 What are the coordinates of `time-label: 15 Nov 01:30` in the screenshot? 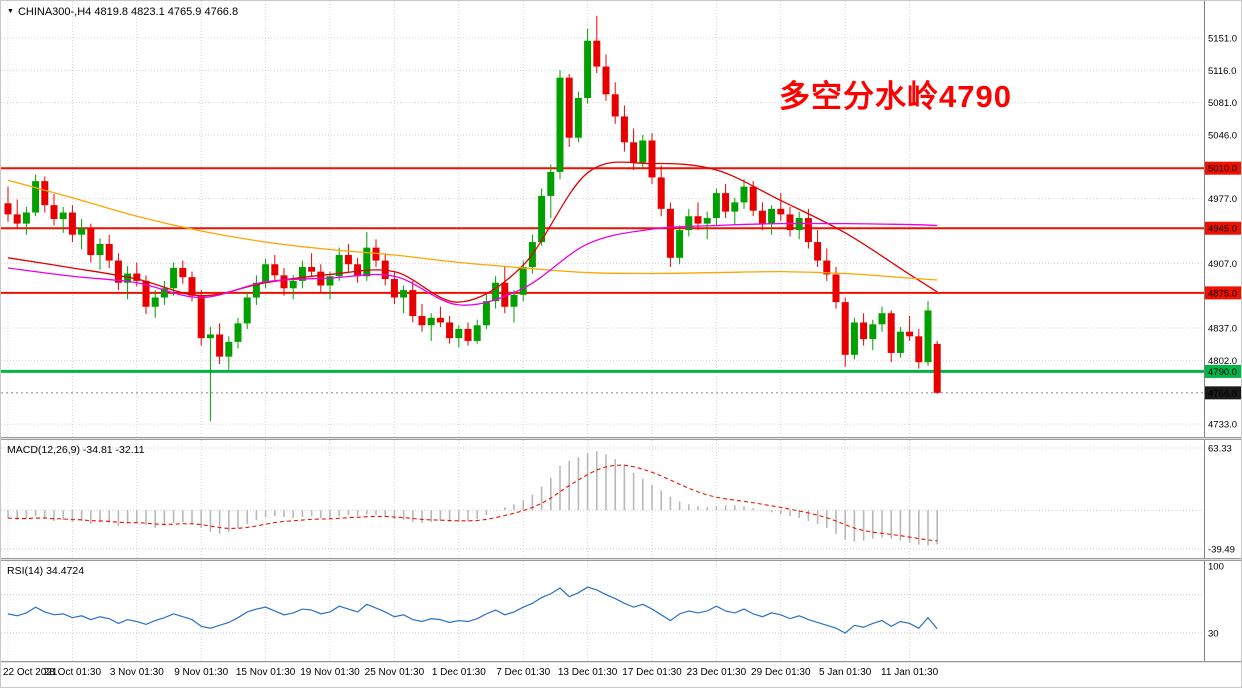 It's located at (265, 672).